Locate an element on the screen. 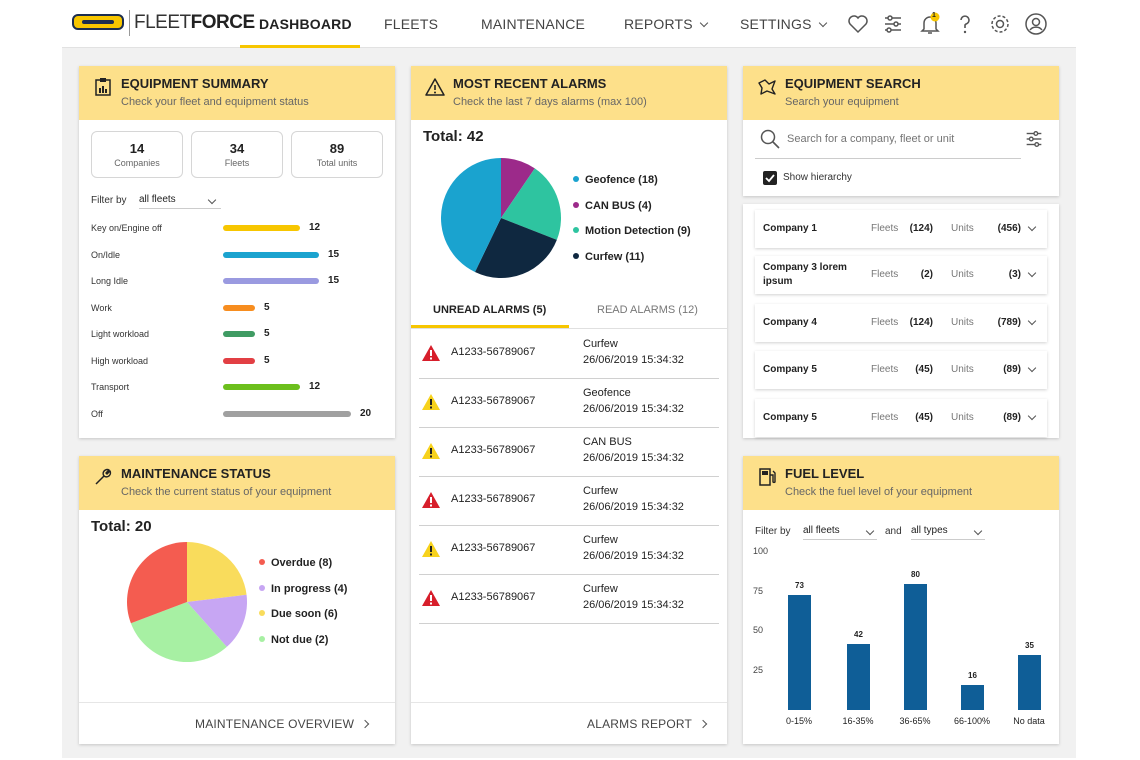 The image size is (1140, 760). tab-unread-alarms: UNREAD ALARMS (5) is located at coordinates (490, 310).